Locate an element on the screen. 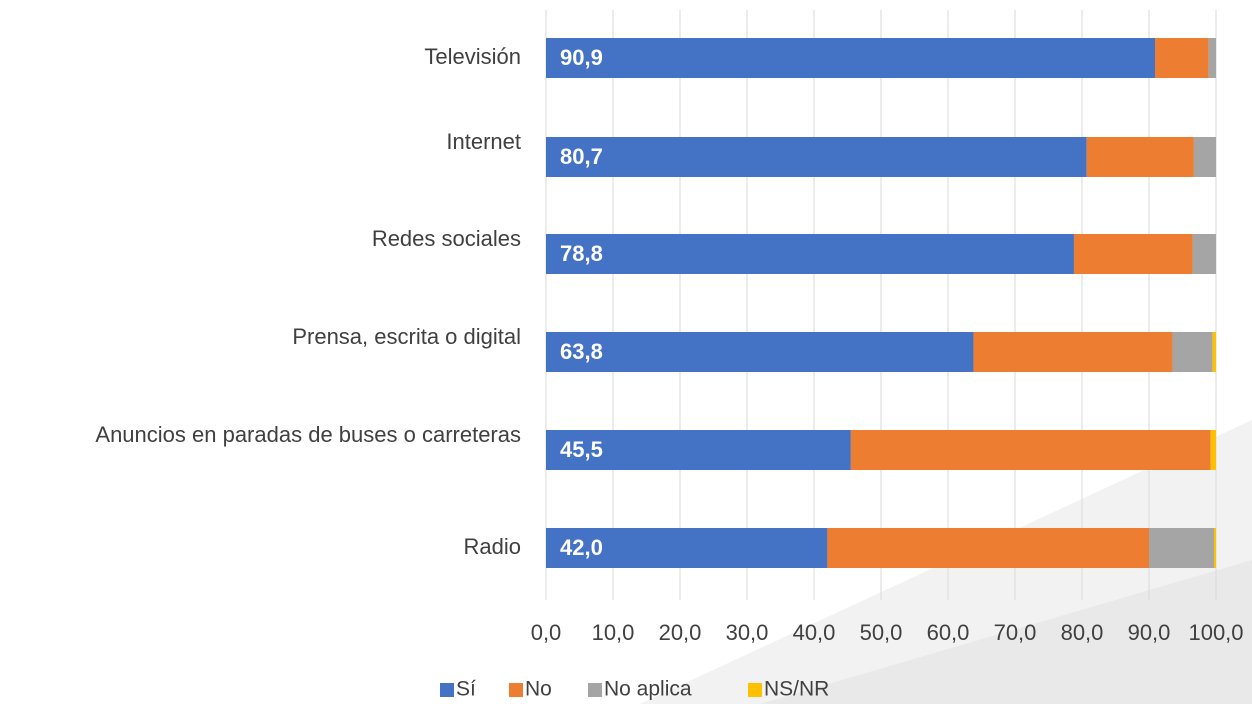 This screenshot has width=1252, height=704. x-tick-label: 70,0 is located at coordinates (1015, 632).